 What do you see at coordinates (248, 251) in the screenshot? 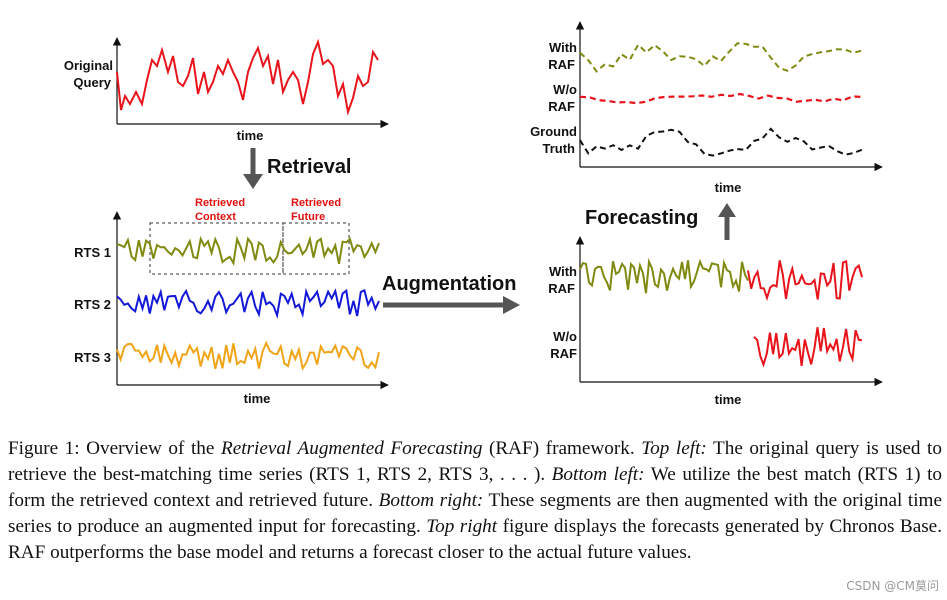
I see `rts1-series` at bounding box center [248, 251].